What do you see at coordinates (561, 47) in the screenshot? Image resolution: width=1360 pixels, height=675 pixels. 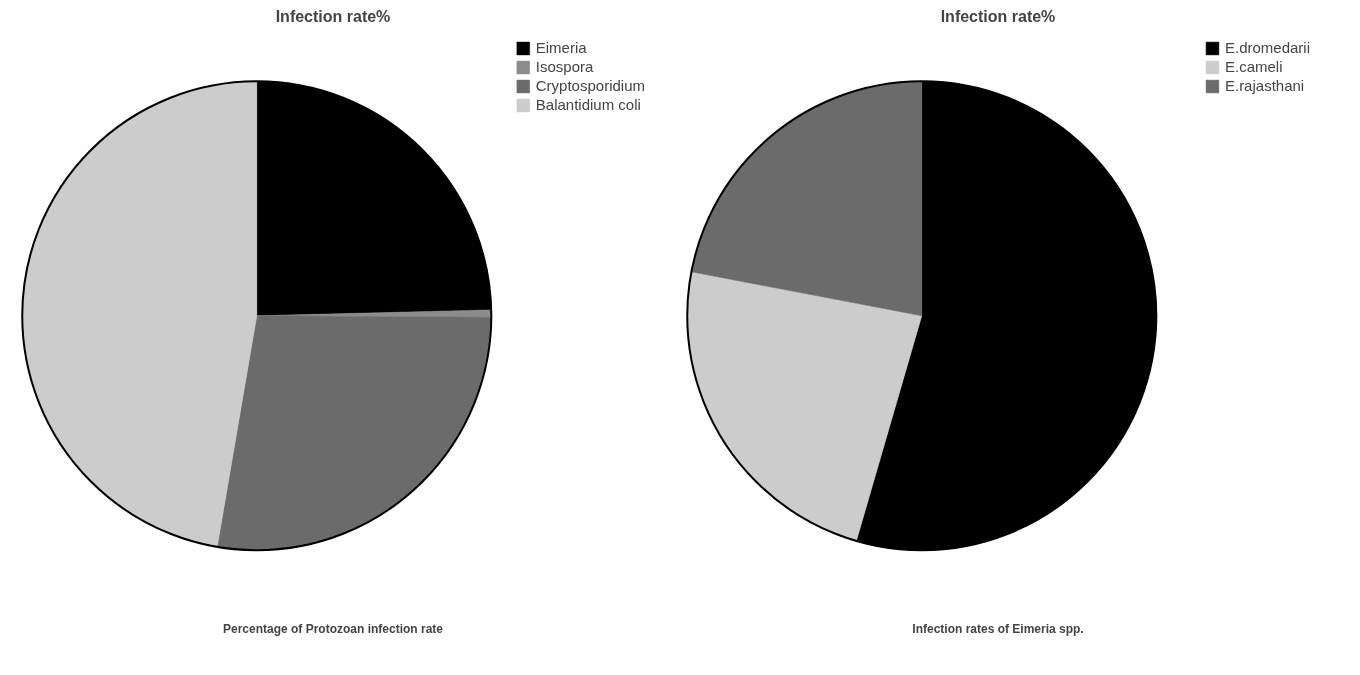 I see `legend-label: Eimeria` at bounding box center [561, 47].